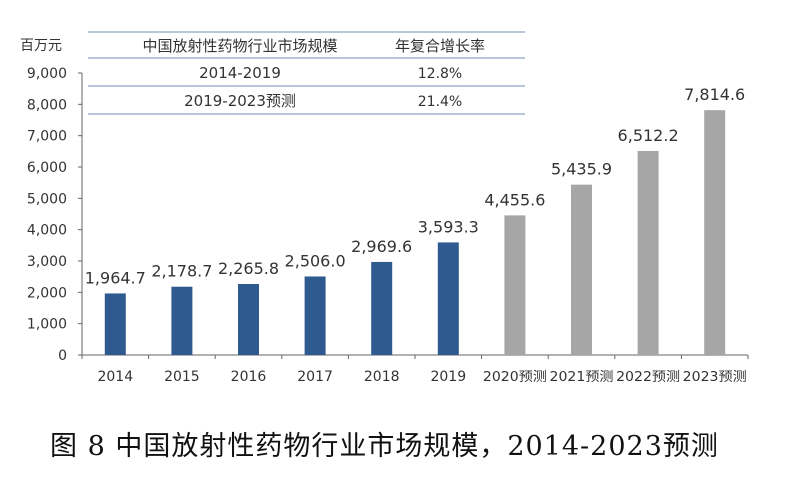  I want to click on x-tick-label: 2022预测, so click(648, 377).